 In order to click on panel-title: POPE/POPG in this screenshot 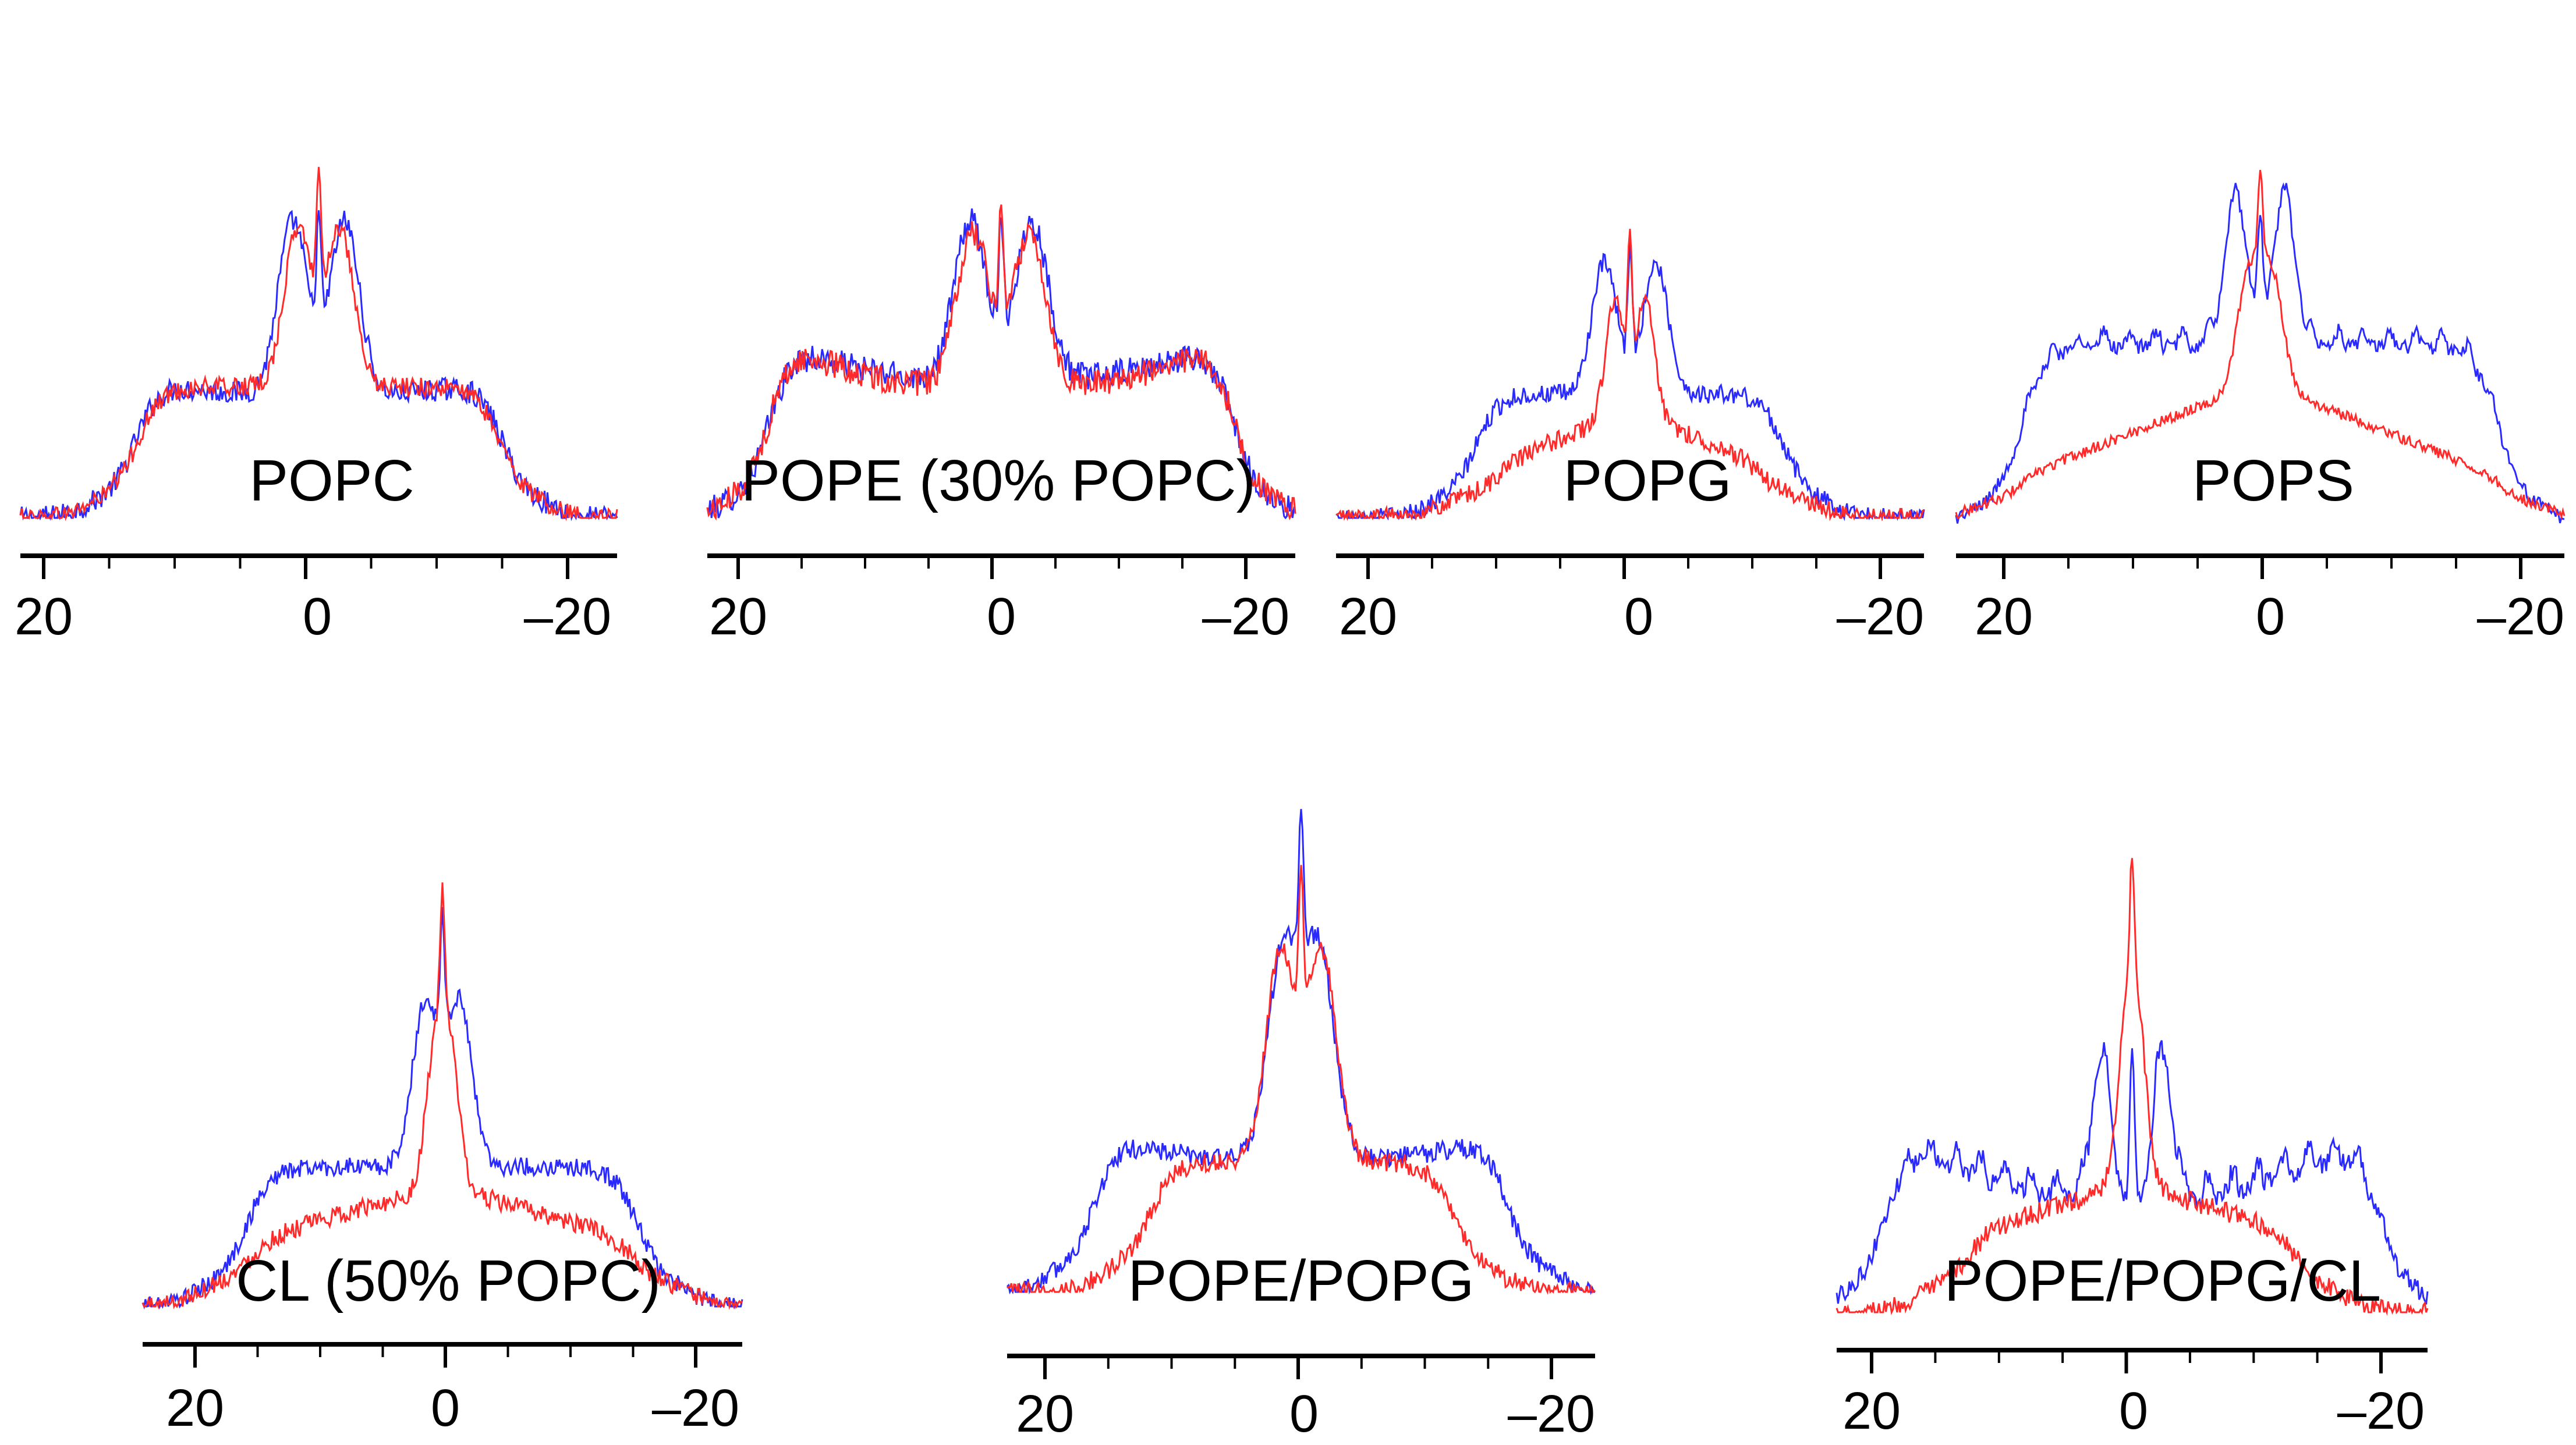, I will do `click(1301, 1280)`.